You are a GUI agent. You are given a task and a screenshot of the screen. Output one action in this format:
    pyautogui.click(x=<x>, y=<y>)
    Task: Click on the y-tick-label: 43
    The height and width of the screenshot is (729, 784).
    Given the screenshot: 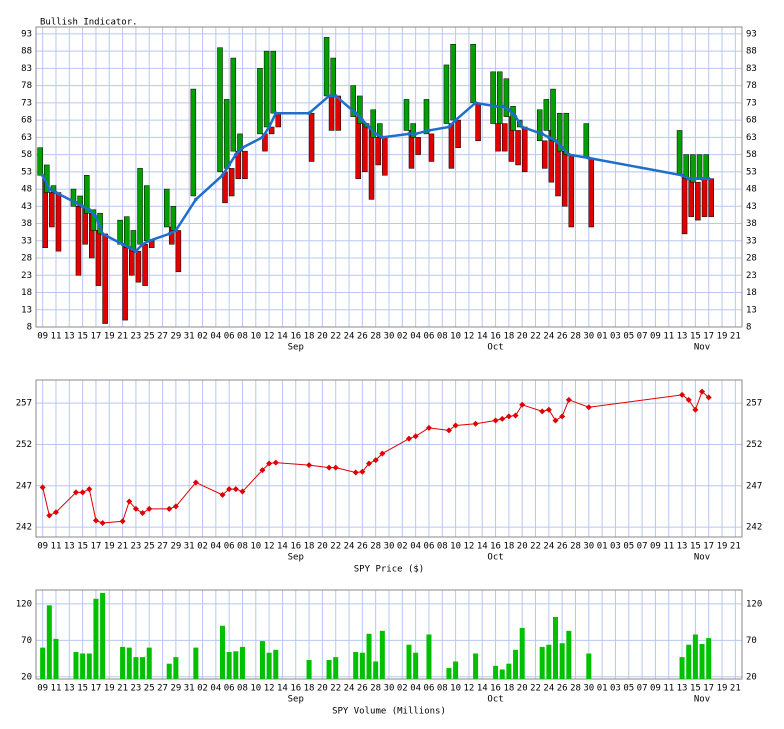 What is the action you would take?
    pyautogui.click(x=751, y=207)
    